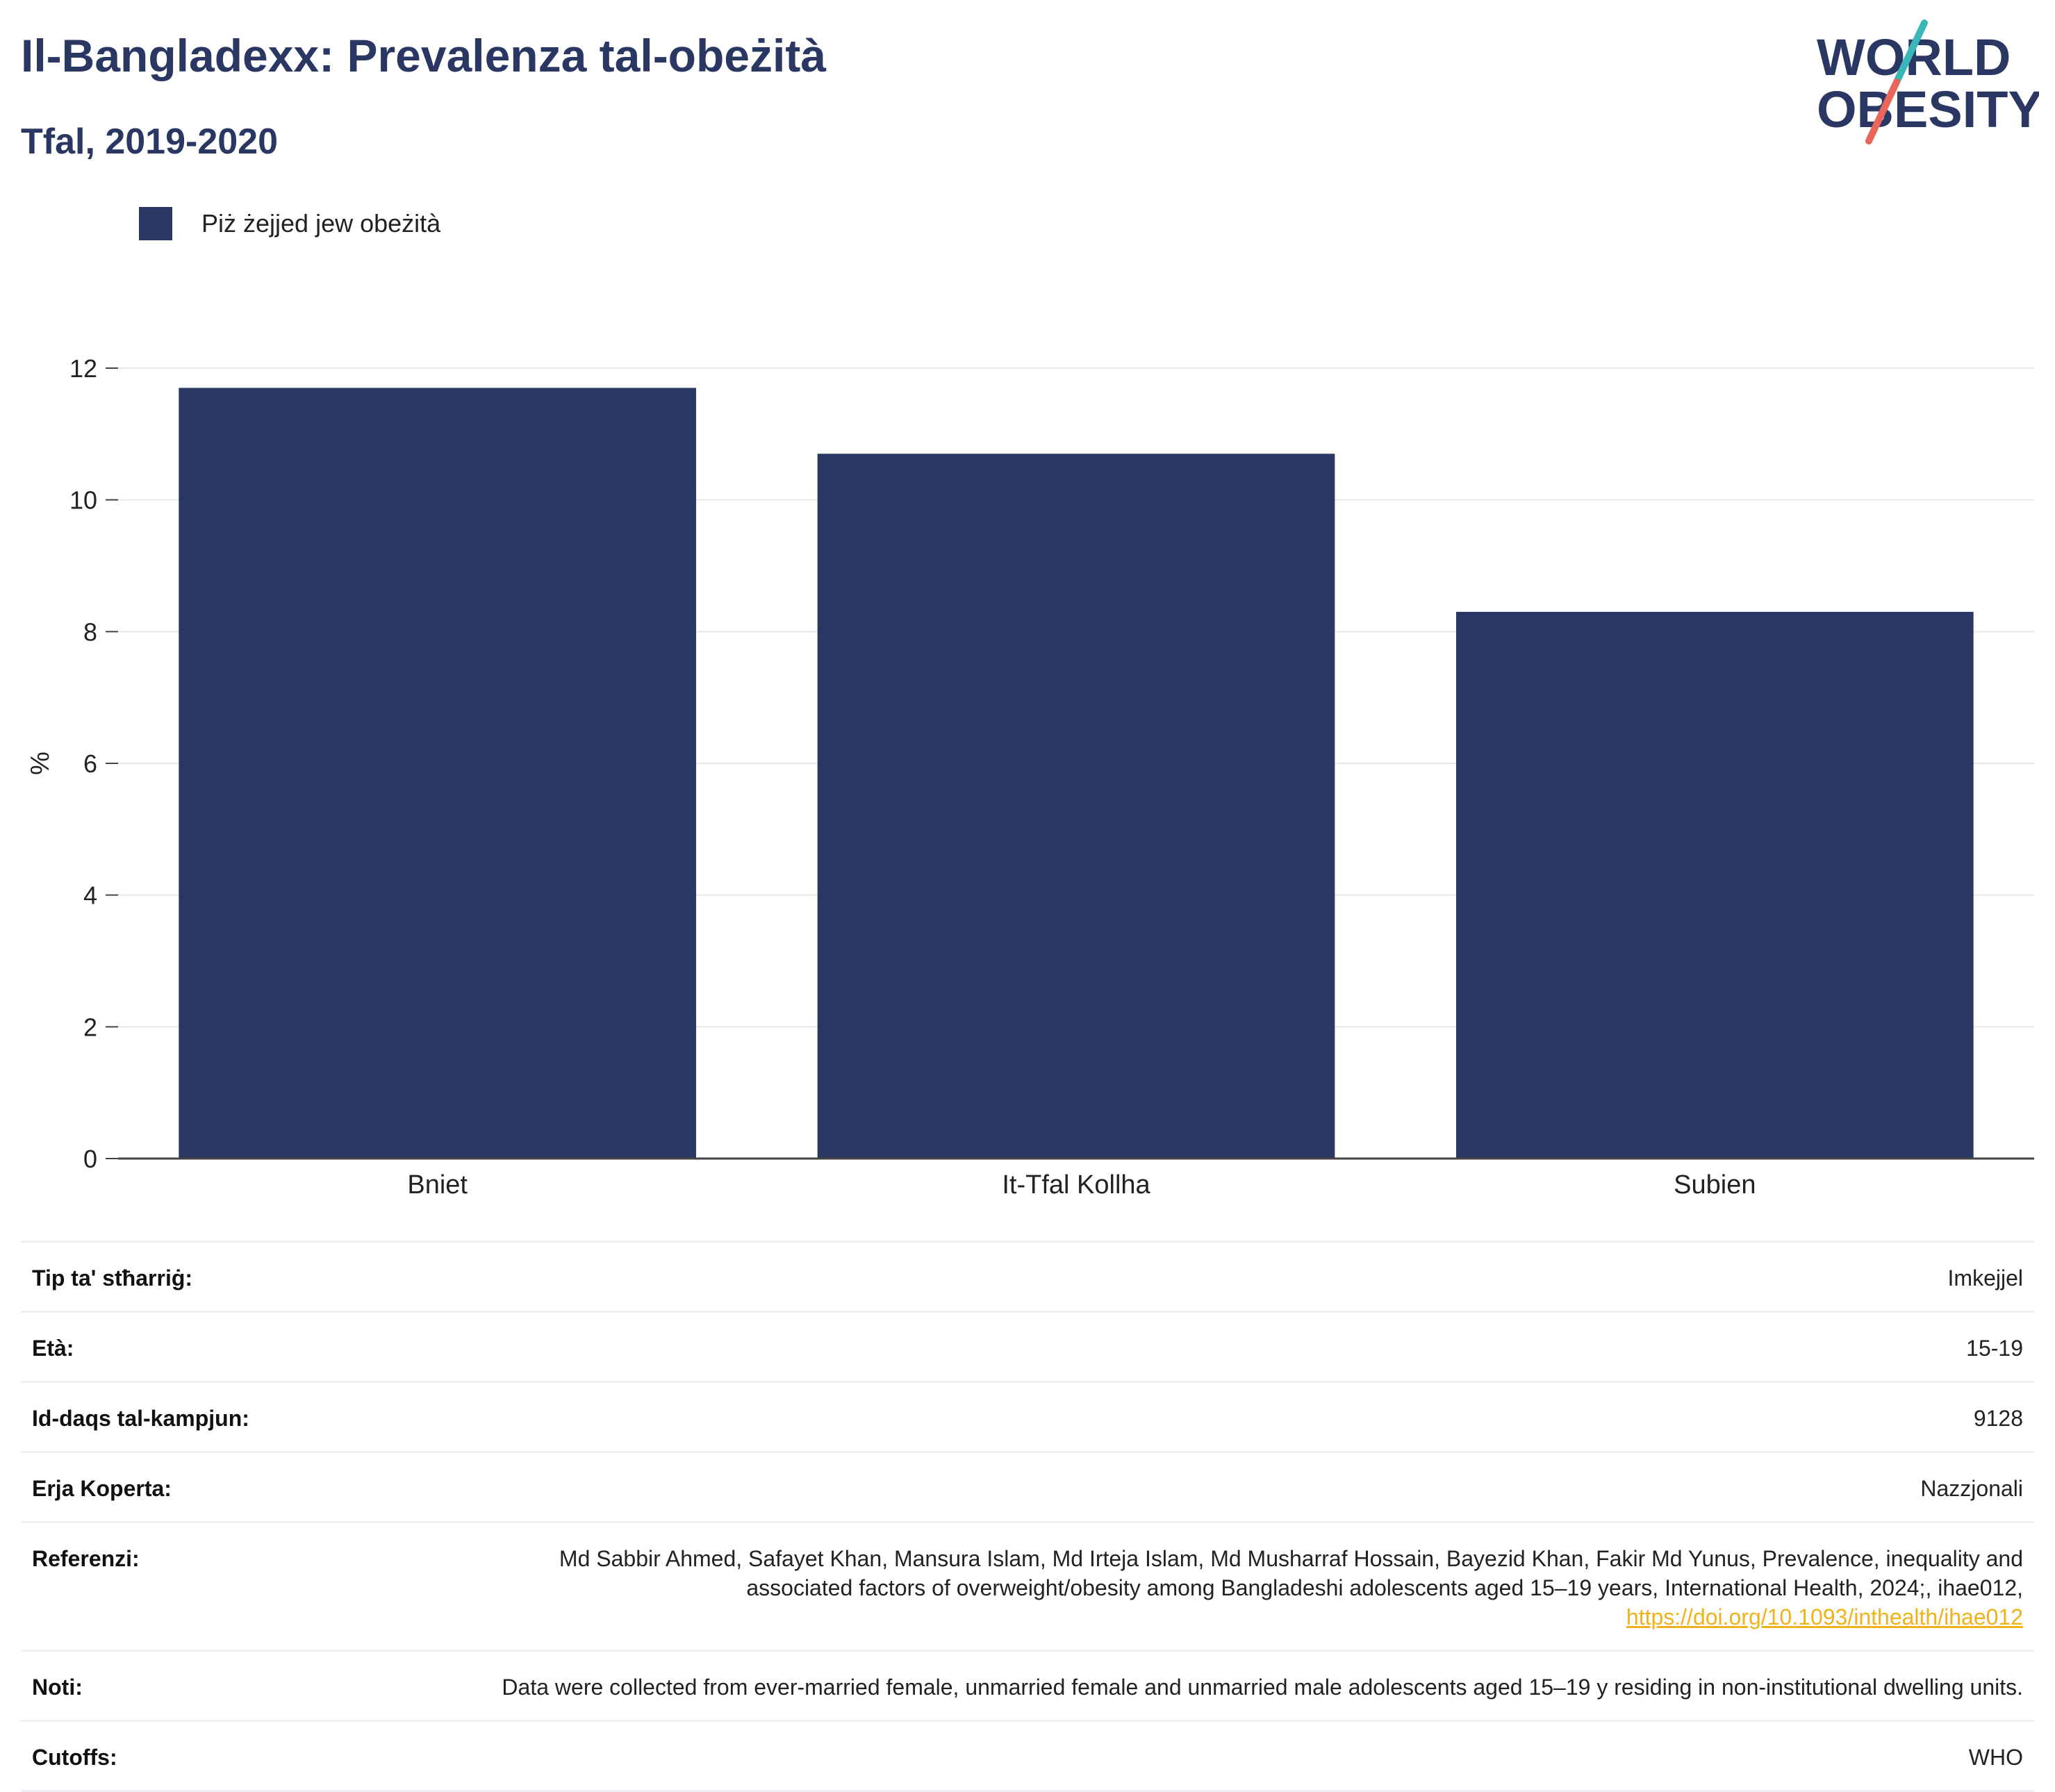  I want to click on meta-row-survey-type: Tip ta' stħarriġ: Imkejjel, so click(1027, 1276).